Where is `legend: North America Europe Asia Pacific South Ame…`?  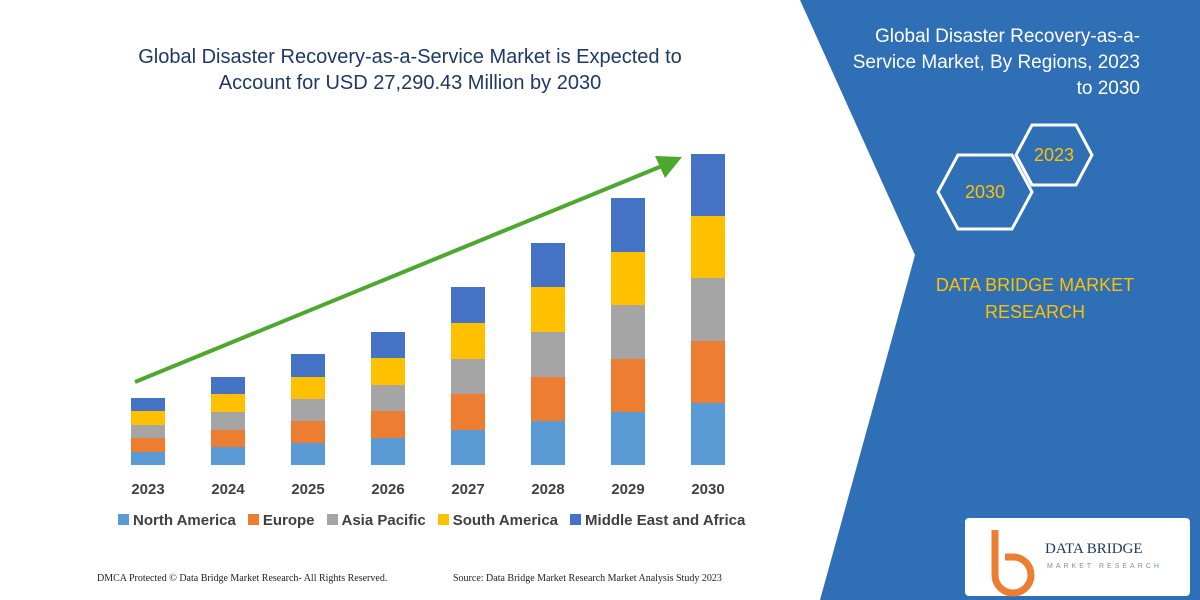 legend: North America Europe Asia Pacific South Ame… is located at coordinates (431, 520).